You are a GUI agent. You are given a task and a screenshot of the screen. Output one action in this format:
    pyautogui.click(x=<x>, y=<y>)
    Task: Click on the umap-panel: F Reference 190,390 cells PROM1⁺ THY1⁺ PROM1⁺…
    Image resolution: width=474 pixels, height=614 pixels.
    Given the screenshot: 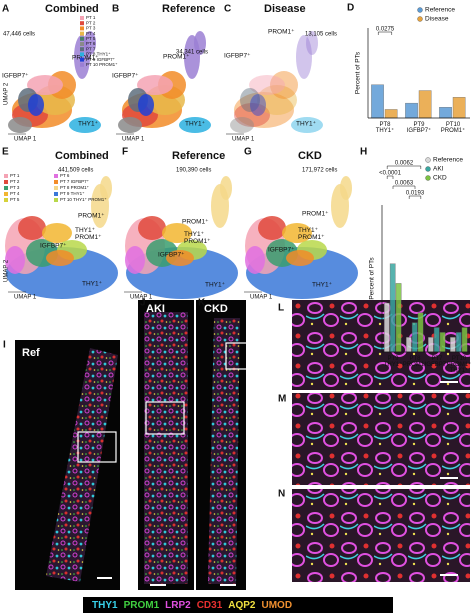 What is the action you would take?
    pyautogui.click(x=180, y=224)
    